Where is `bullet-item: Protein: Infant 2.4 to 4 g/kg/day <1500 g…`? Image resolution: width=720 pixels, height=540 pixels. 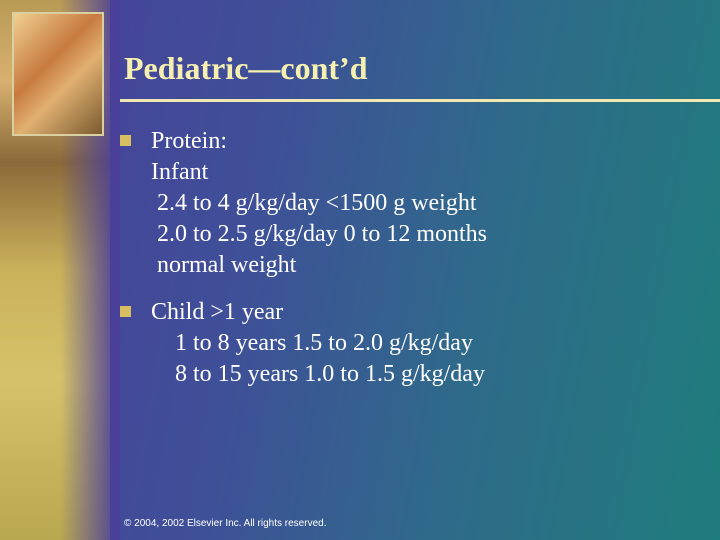
bullet-item: Protein: Infant 2.4 to 4 g/kg/day <1500 g… is located at coordinates (303, 203).